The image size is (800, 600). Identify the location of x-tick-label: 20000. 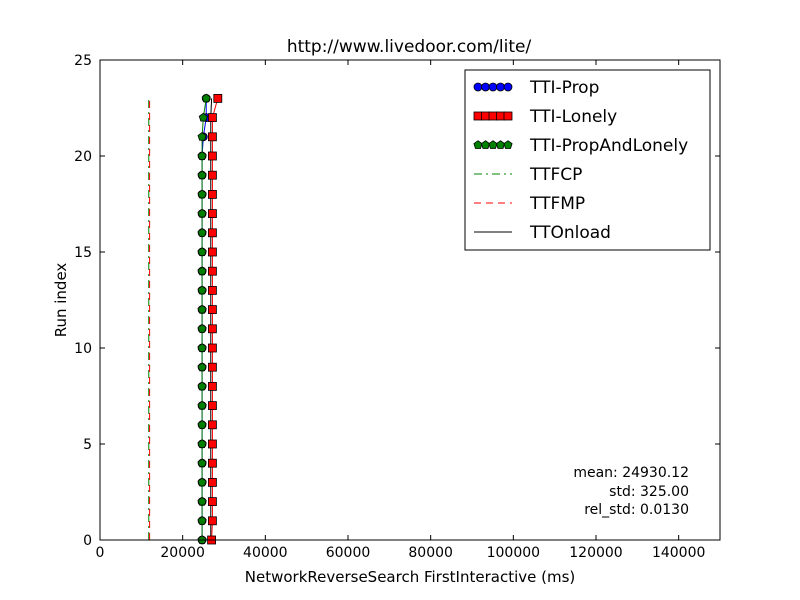
(182, 553).